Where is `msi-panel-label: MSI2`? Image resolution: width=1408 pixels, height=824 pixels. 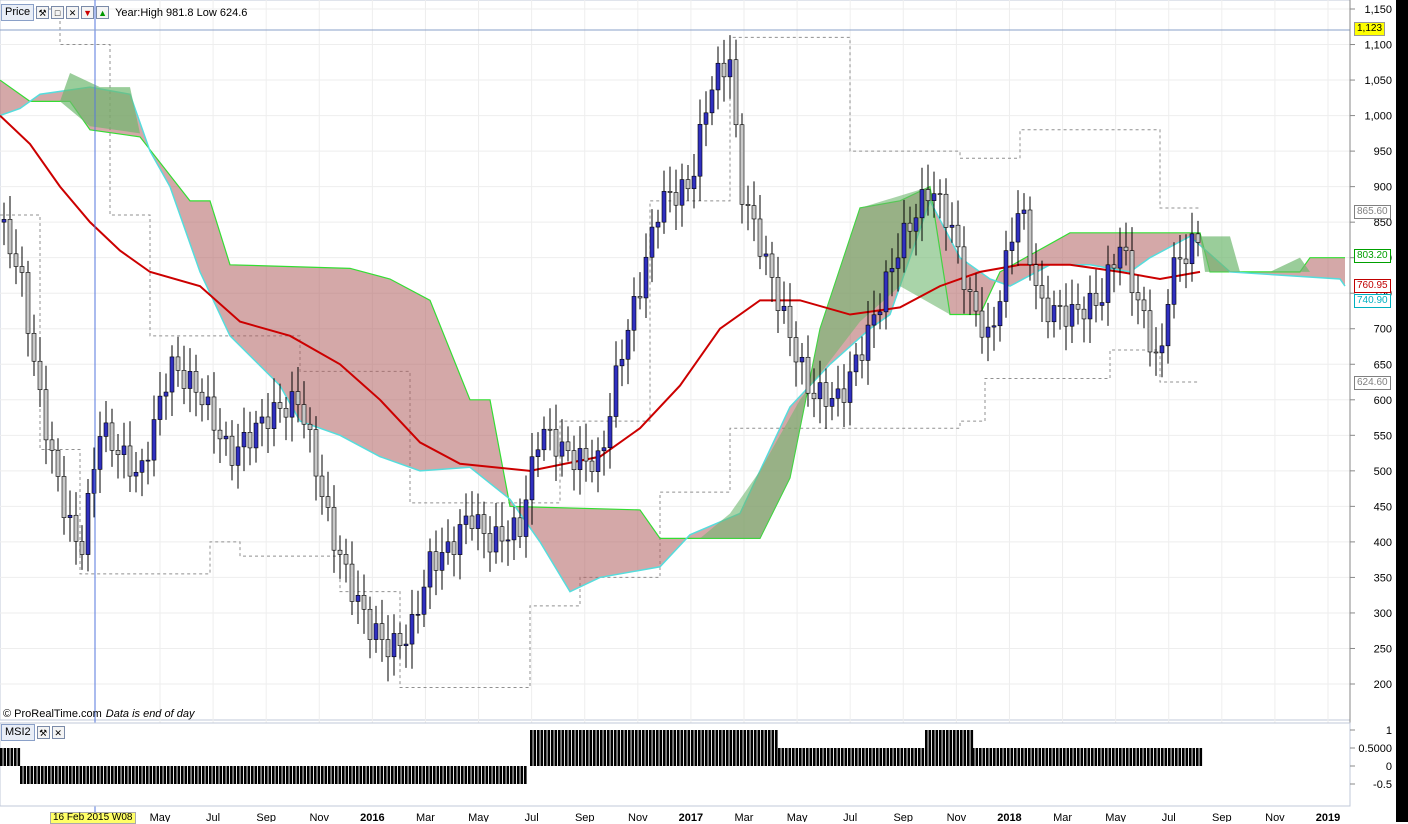
msi-panel-label: MSI2 is located at coordinates (18, 732).